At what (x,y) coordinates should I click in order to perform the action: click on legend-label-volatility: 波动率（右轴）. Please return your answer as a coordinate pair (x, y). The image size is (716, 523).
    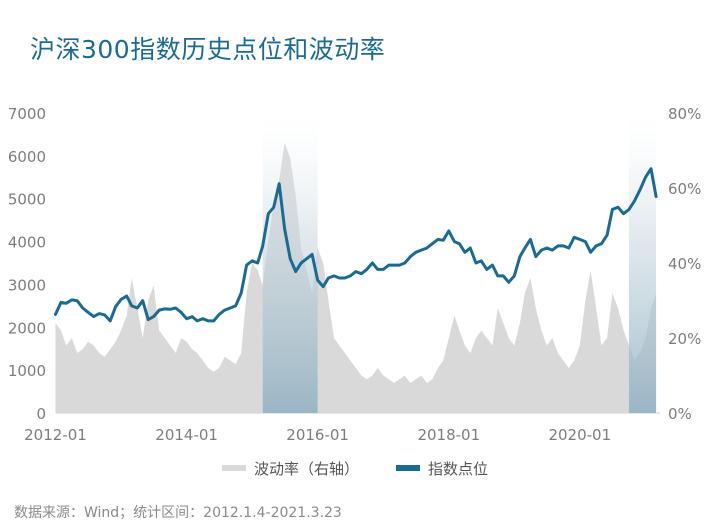
    Looking at the image, I should click on (306, 469).